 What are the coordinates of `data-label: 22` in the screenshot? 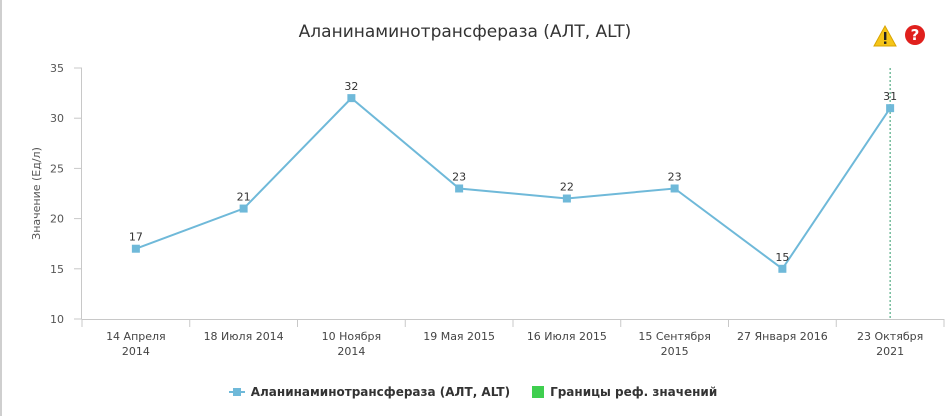 It's located at (567, 187).